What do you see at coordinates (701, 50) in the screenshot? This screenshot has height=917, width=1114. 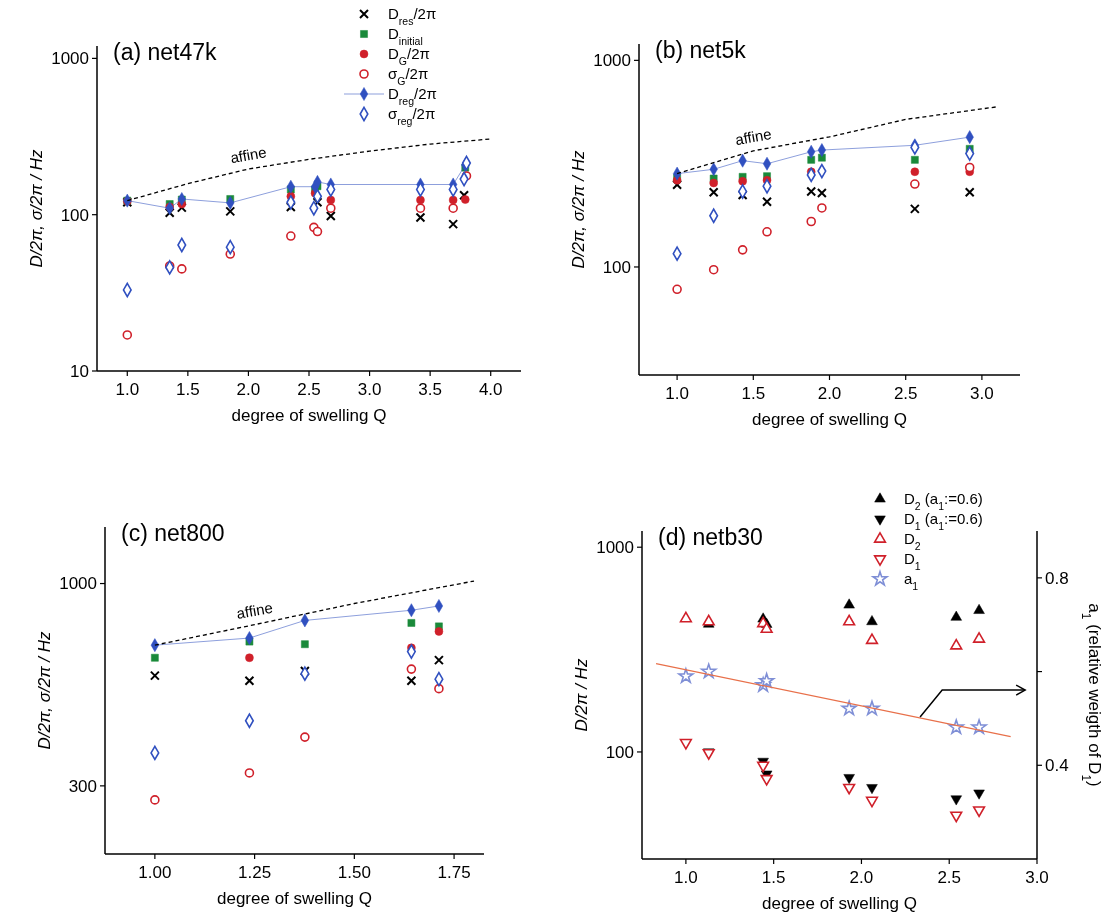 I see `chart-title: (b) net5k` at bounding box center [701, 50].